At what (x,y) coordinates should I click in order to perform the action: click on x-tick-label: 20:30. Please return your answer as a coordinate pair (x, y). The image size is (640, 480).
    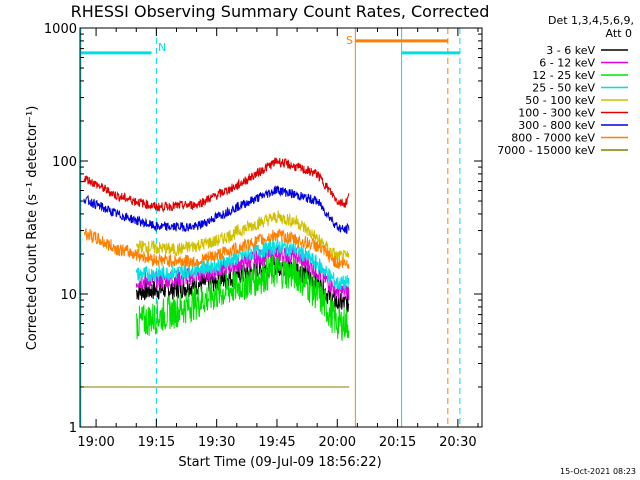
    Looking at the image, I should click on (457, 442).